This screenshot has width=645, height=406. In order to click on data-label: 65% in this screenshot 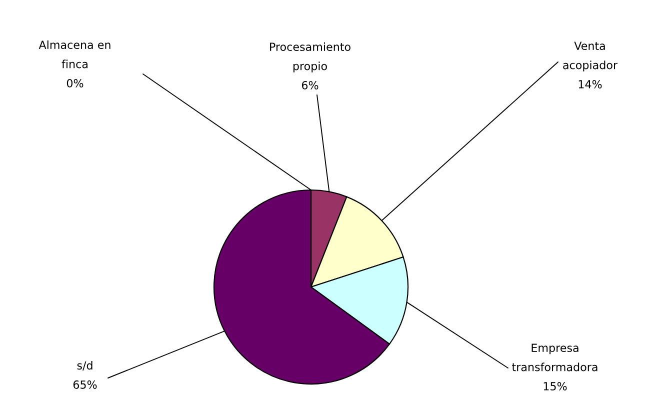, I will do `click(85, 384)`.